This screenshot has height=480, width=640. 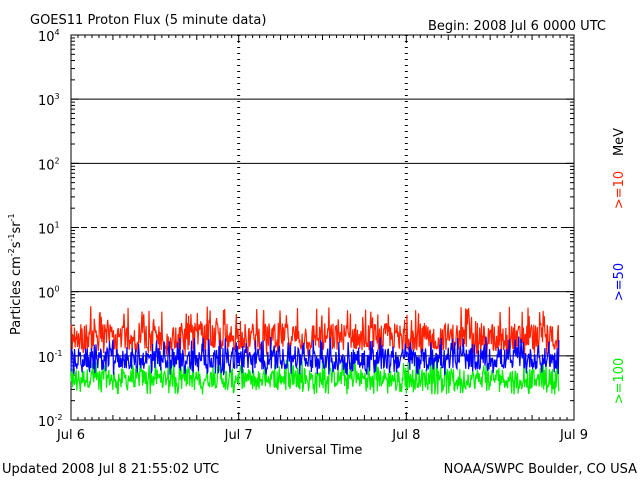 What do you see at coordinates (50, 357) in the screenshot?
I see `y-tick-label: 10⁻¹` at bounding box center [50, 357].